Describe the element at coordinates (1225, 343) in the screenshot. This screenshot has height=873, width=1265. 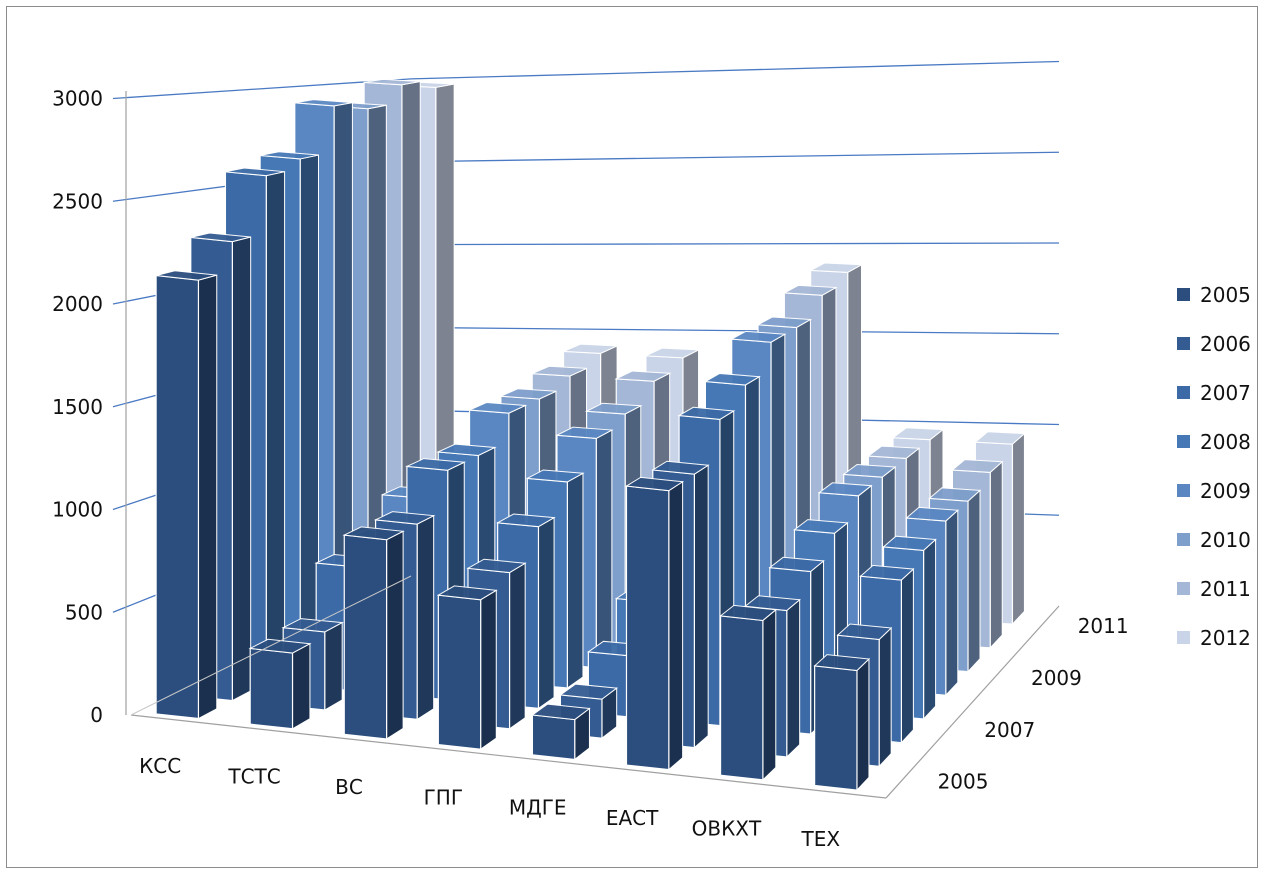
I see `legend-label: 2006` at that location.